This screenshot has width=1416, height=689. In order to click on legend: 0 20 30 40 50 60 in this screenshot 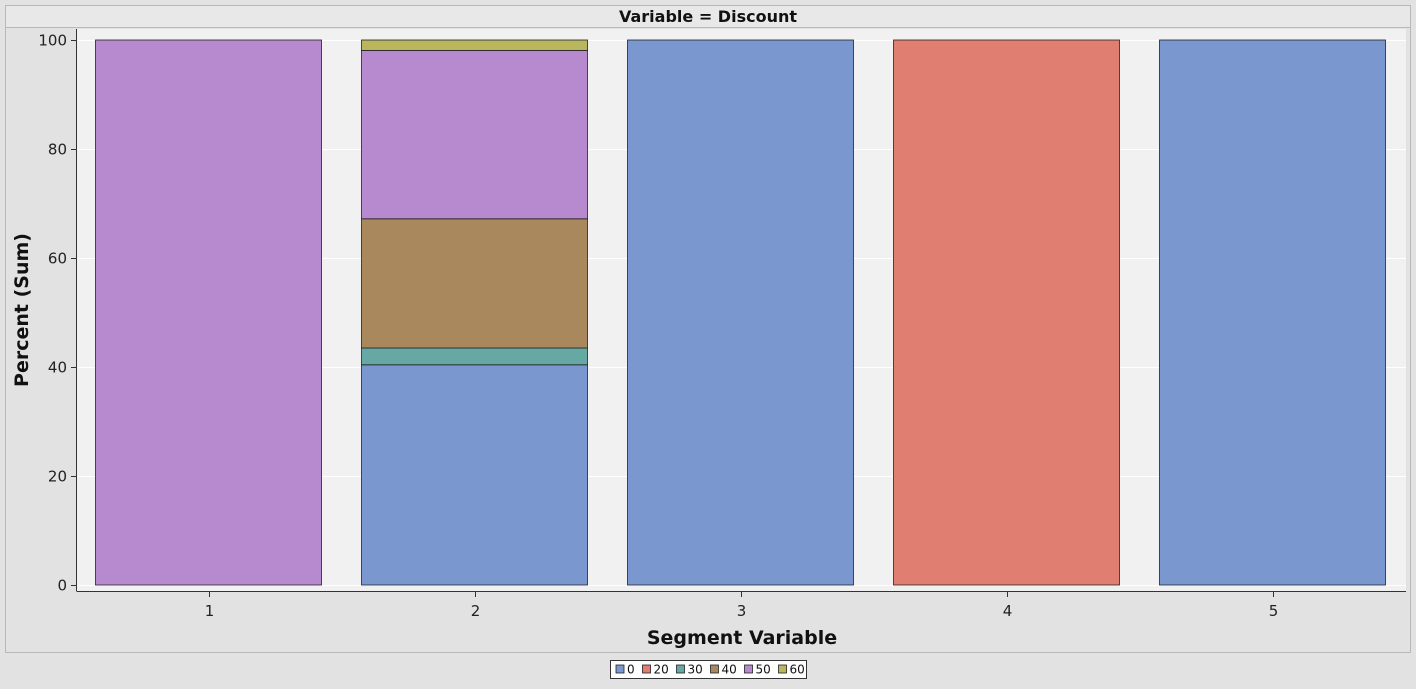, I will do `click(708, 669)`.